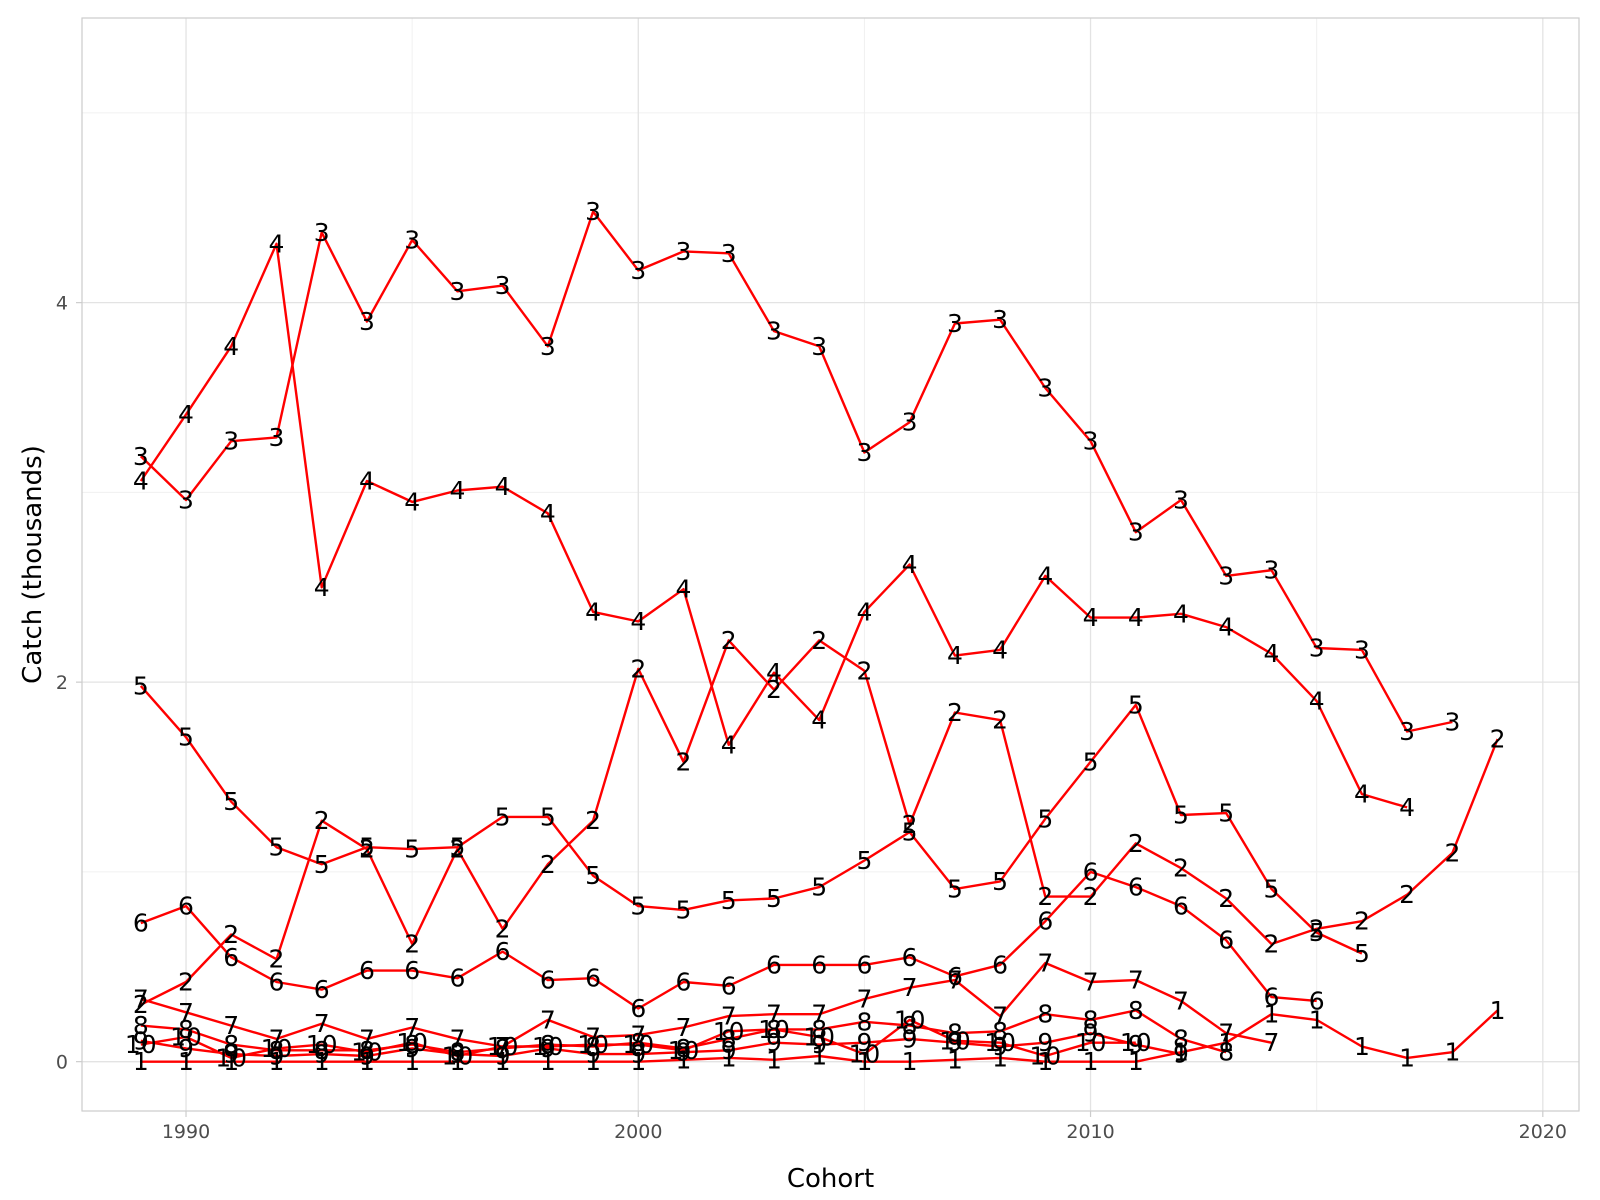 This screenshot has width=1600, height=1200. What do you see at coordinates (864, 1127) in the screenshot?
I see `x-axis-ticks: 1990 2000 2010 2020` at bounding box center [864, 1127].